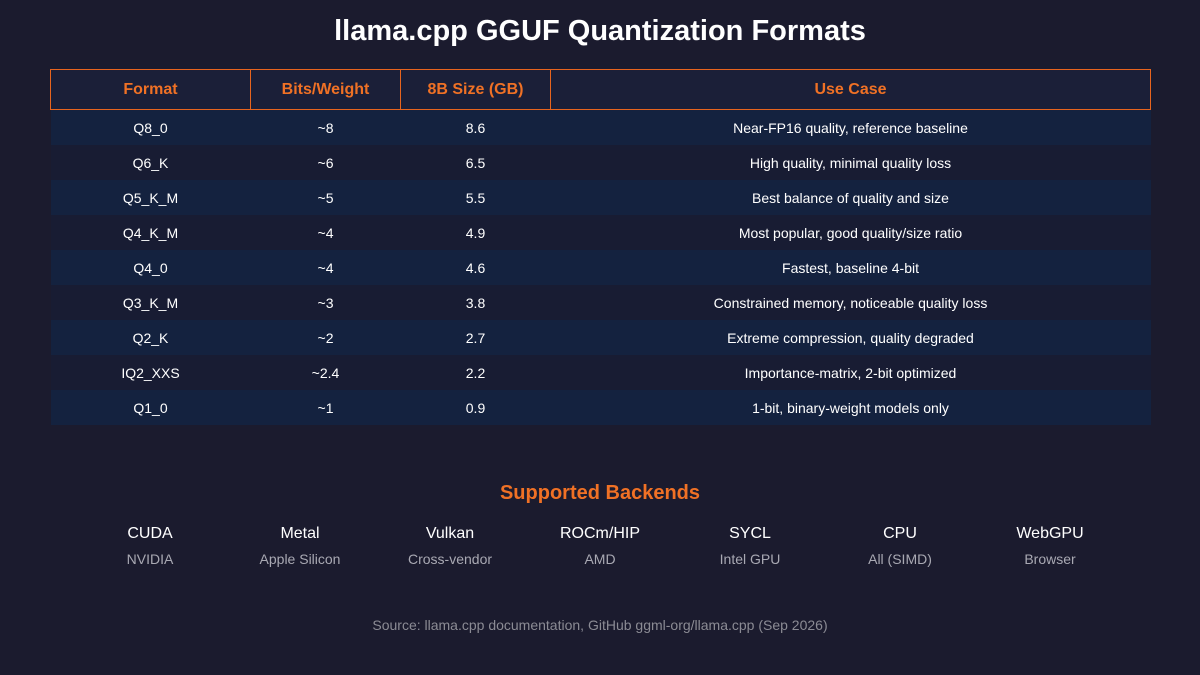  What do you see at coordinates (850, 89) in the screenshot?
I see `header-use-case: Use Case` at bounding box center [850, 89].